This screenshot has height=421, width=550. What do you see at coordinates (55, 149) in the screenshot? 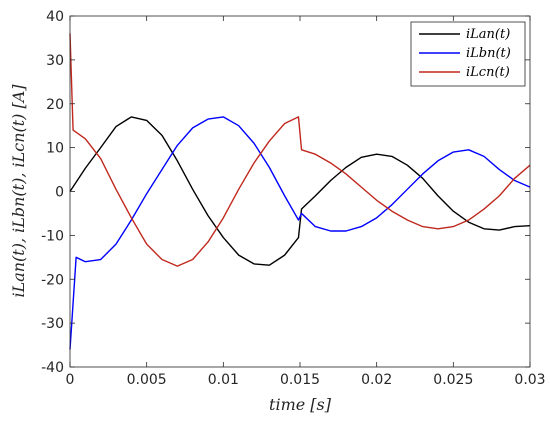
I see `y-tick-label: 10` at bounding box center [55, 149].